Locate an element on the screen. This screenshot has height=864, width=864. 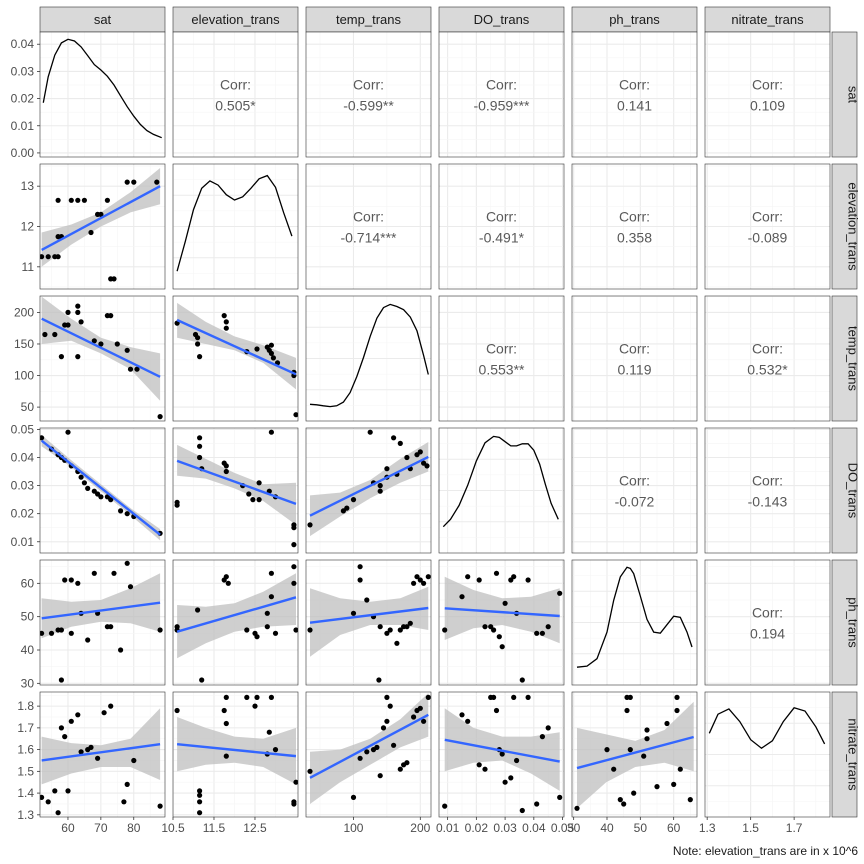
panel-r2-c3: Corr: 0.553** is located at coordinates (501, 358).